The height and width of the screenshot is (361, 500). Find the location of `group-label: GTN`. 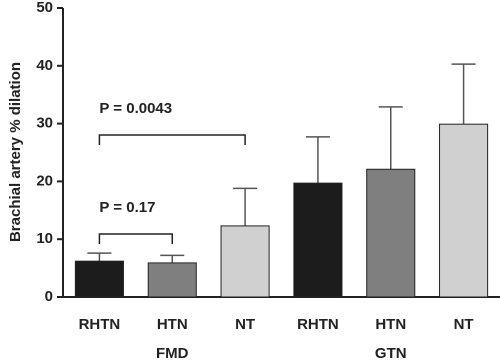

group-label: GTN is located at coordinates (391, 353).